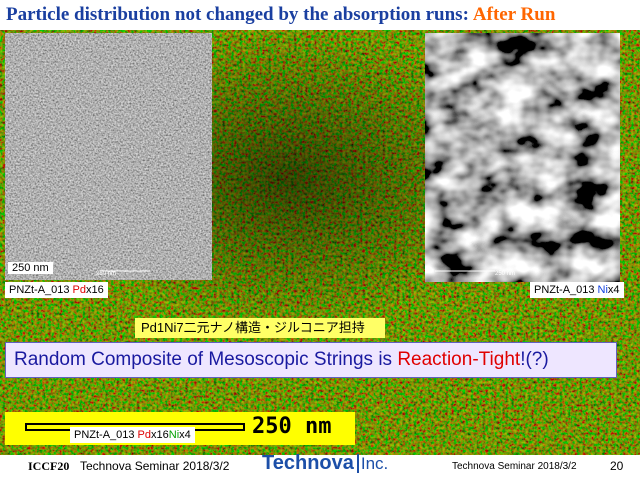 The height and width of the screenshot is (480, 640). I want to click on left-scale-label: 250 nm, so click(30, 268).